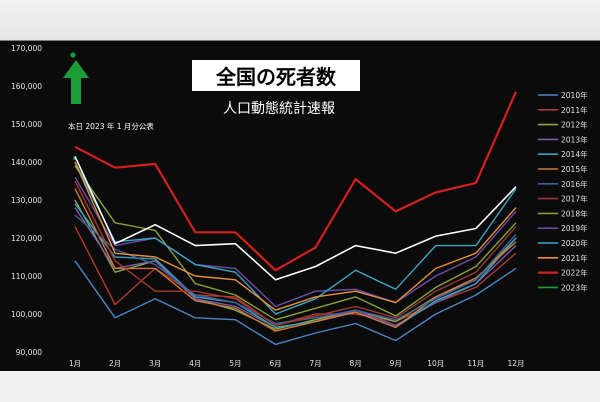 The height and width of the screenshot is (402, 600). I want to click on title-box, so click(276, 75).